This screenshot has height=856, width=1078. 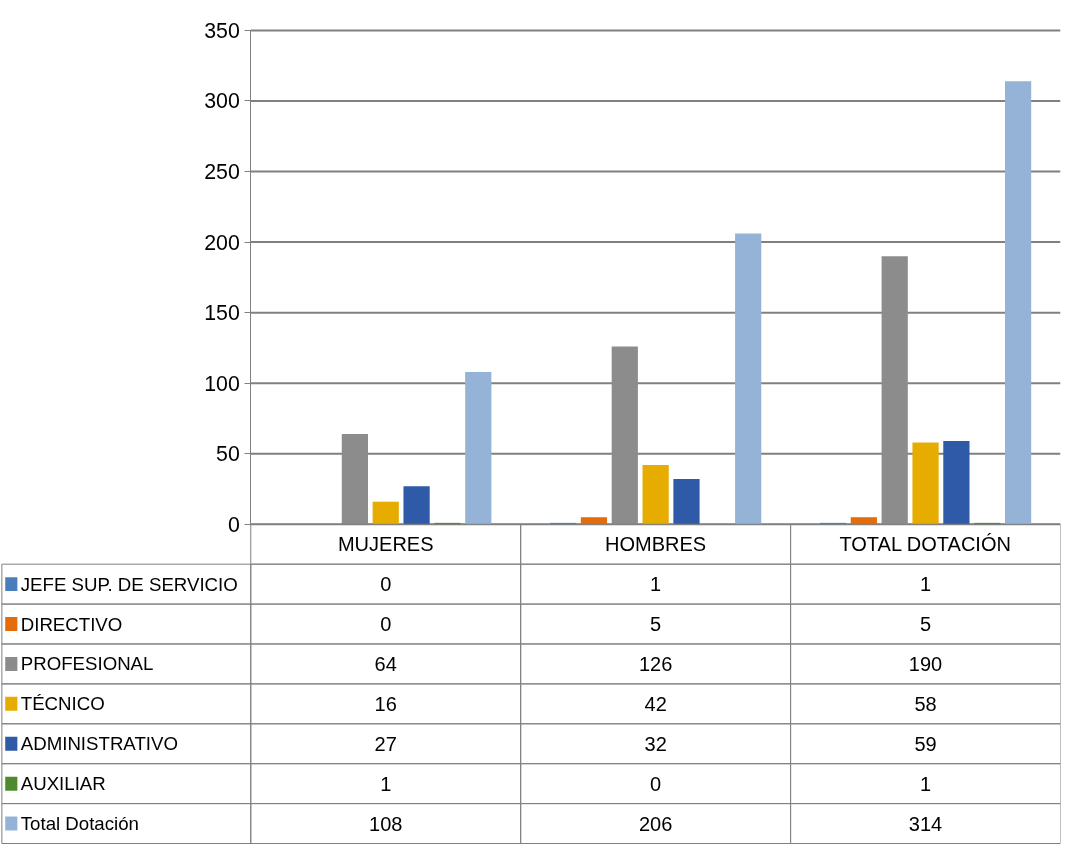 What do you see at coordinates (233, 524) in the screenshot?
I see `y-tick-label: 0` at bounding box center [233, 524].